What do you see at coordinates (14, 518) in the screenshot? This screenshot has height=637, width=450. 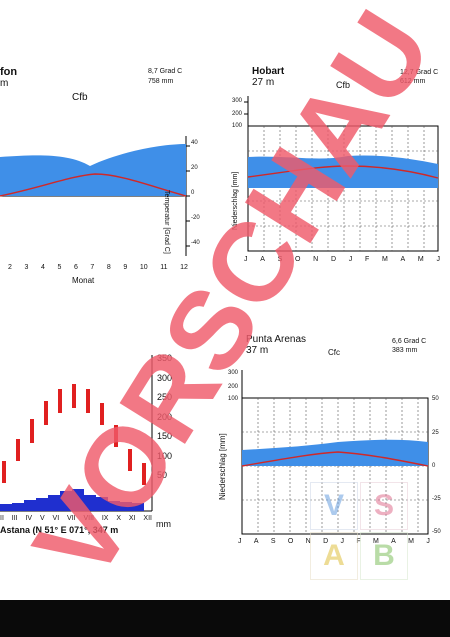 I see `x-tick: III` at bounding box center [14, 518].